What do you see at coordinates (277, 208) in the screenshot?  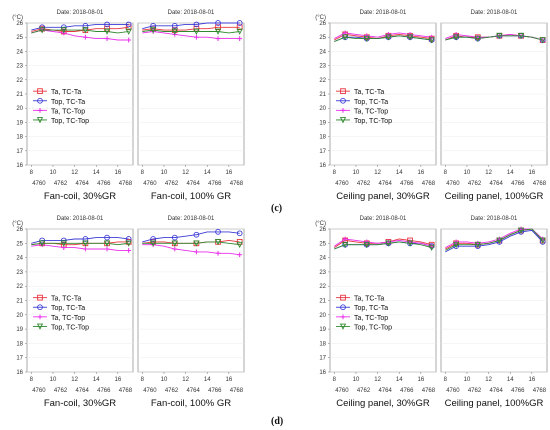 I see `figure-label-c: (c)` at bounding box center [277, 208].